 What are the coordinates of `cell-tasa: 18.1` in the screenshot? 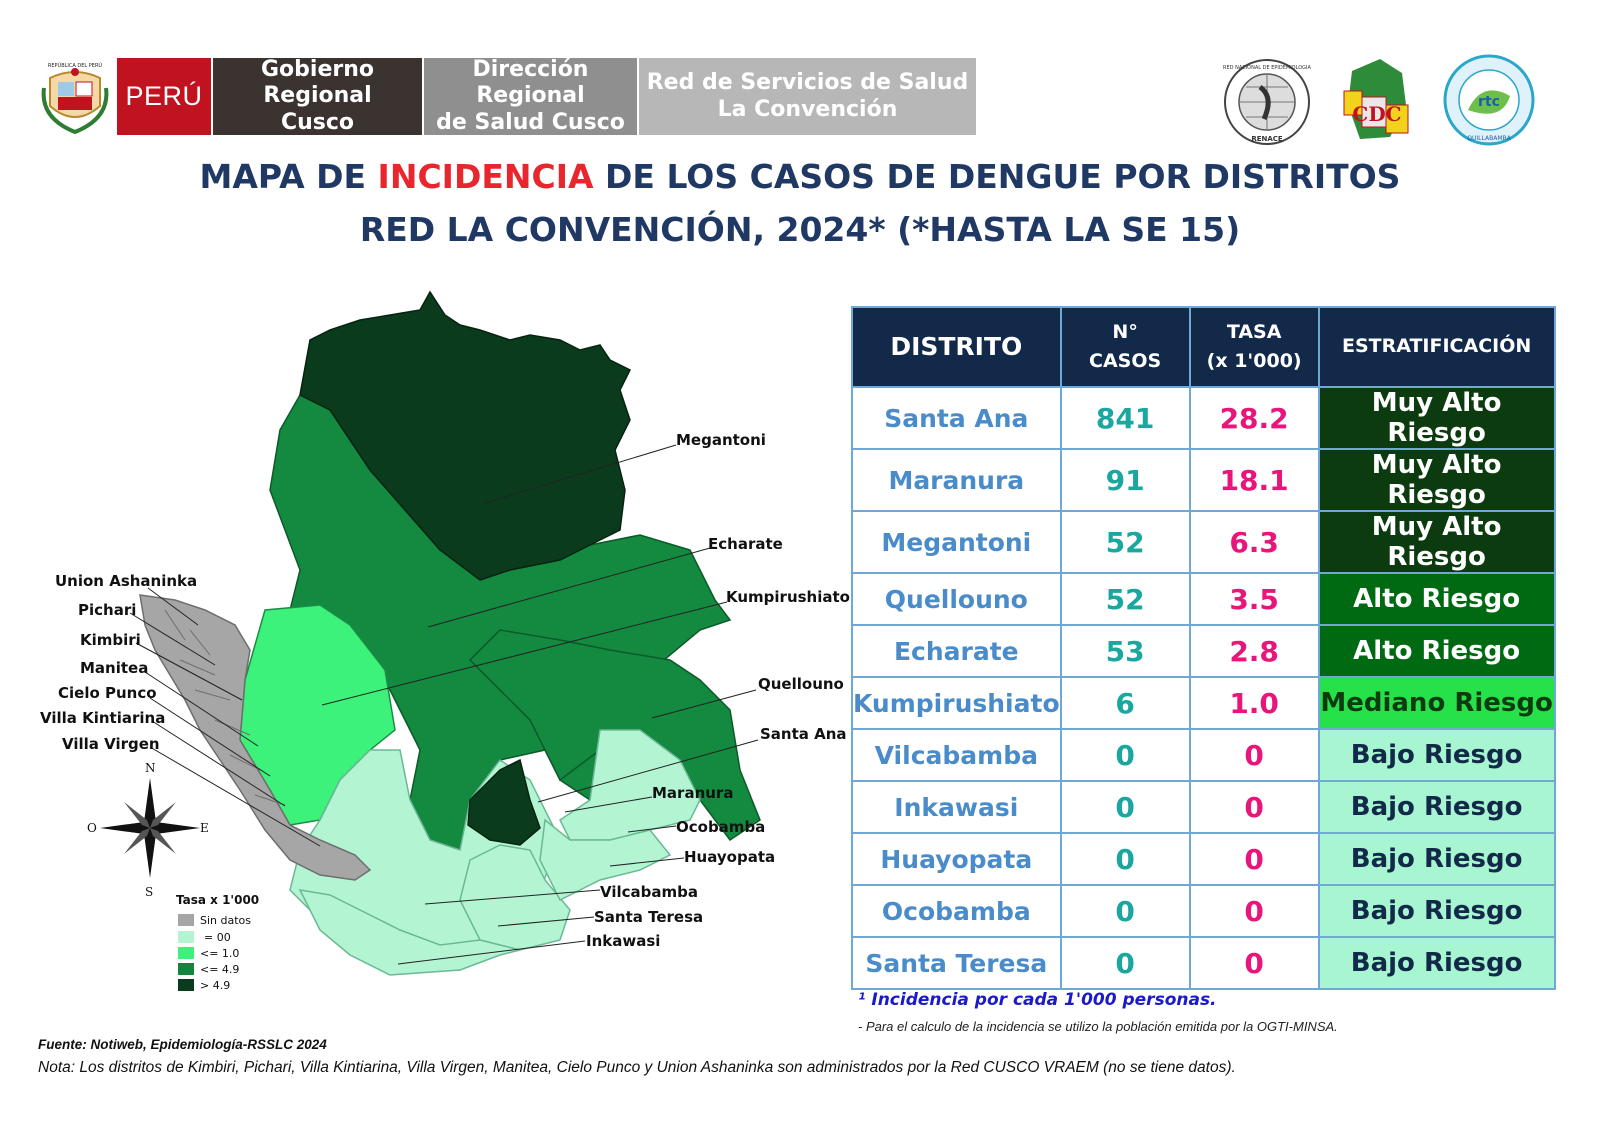 It's located at (1254, 480).